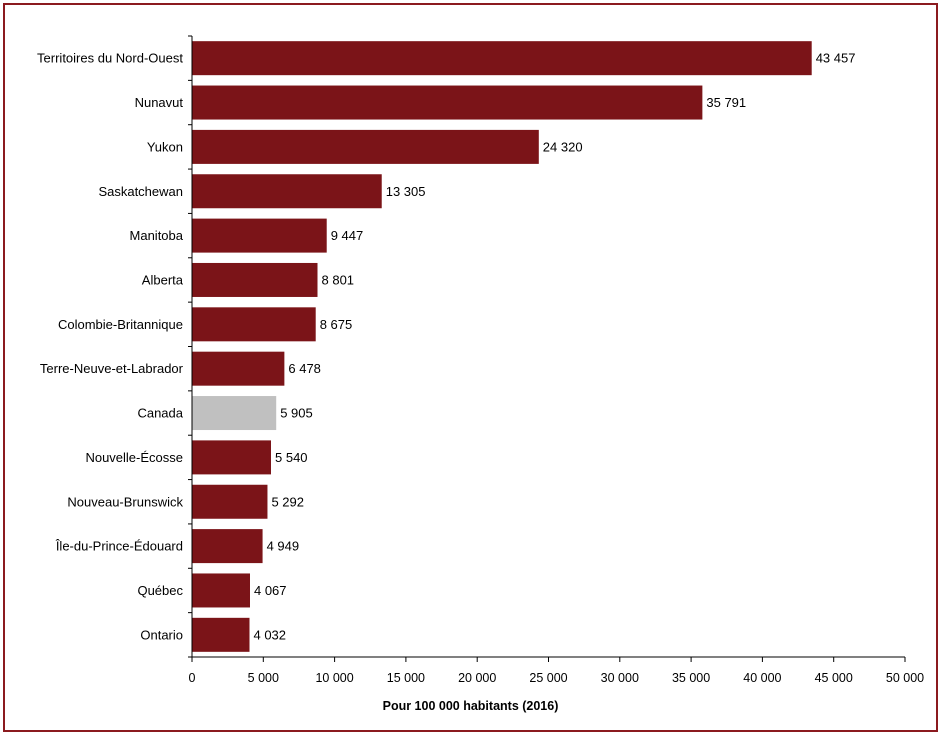  What do you see at coordinates (255, 279) in the screenshot?
I see `bar-alberta` at bounding box center [255, 279].